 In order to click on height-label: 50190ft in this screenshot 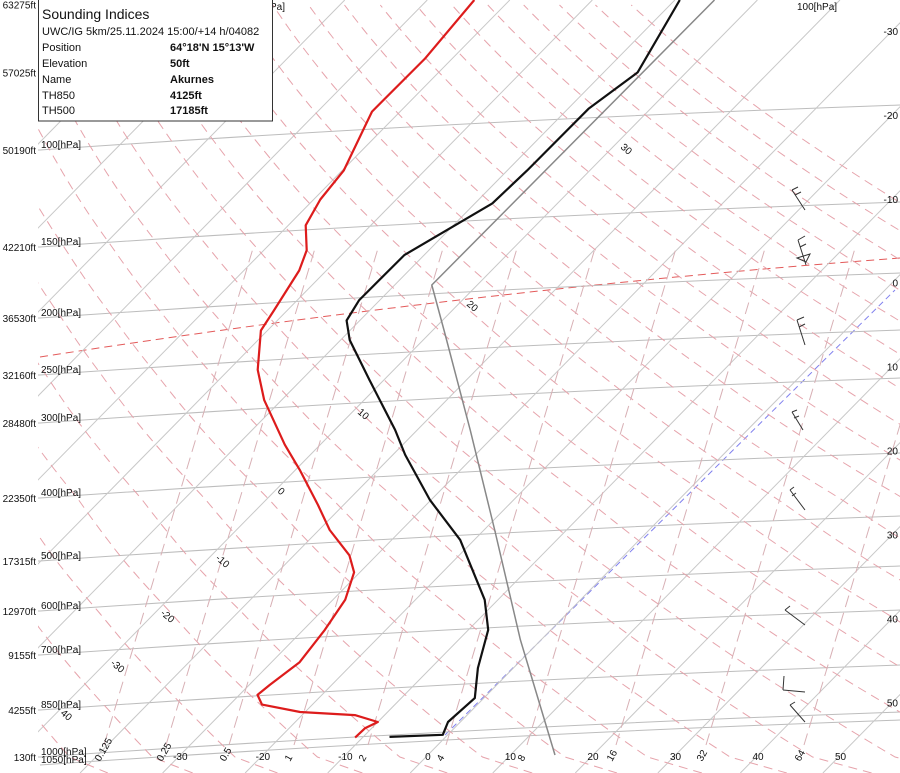, I will do `click(20, 151)`.